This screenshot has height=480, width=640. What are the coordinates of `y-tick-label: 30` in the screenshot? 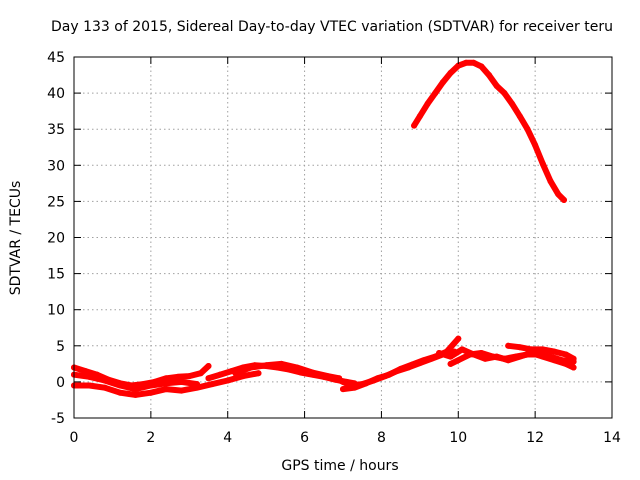 It's located at (56, 166).